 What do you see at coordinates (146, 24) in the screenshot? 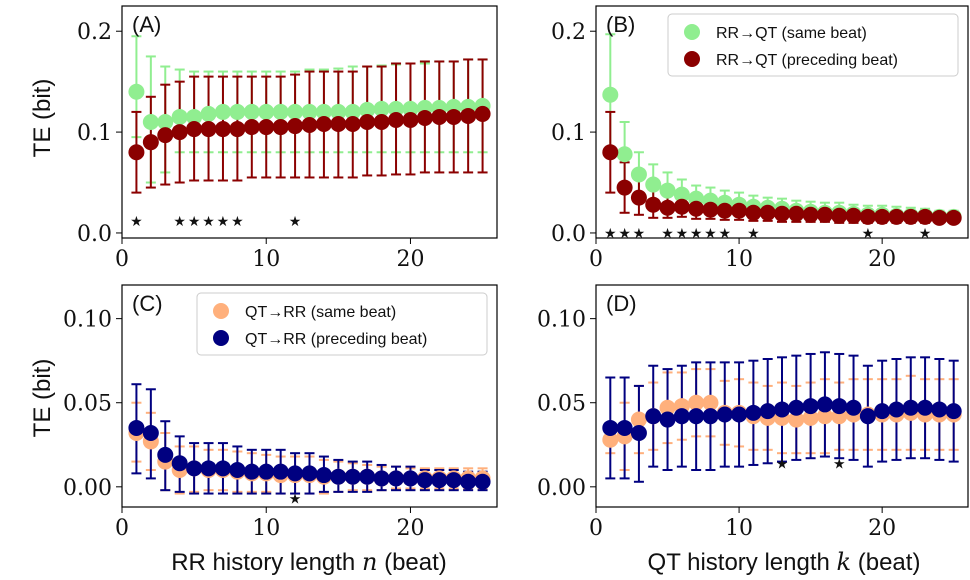
I see `panel-letter: (A)` at bounding box center [146, 24].